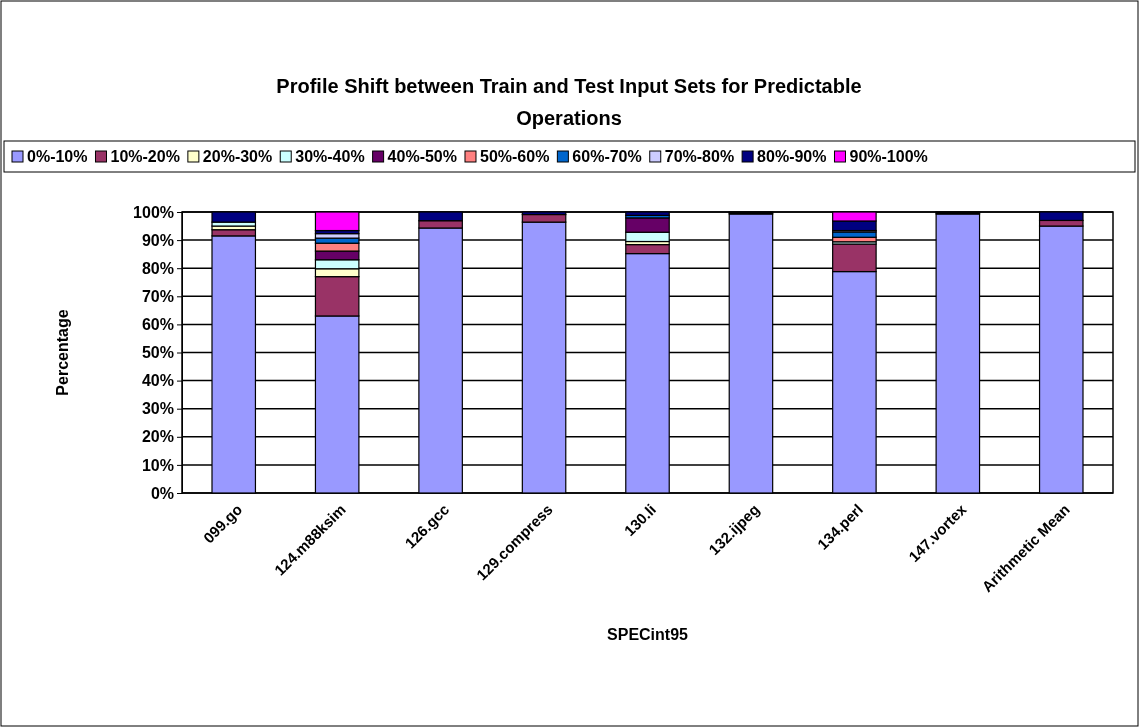 The height and width of the screenshot is (727, 1139). Describe the element at coordinates (422, 156) in the screenshot. I see `legend-label: 40%-50%` at that location.